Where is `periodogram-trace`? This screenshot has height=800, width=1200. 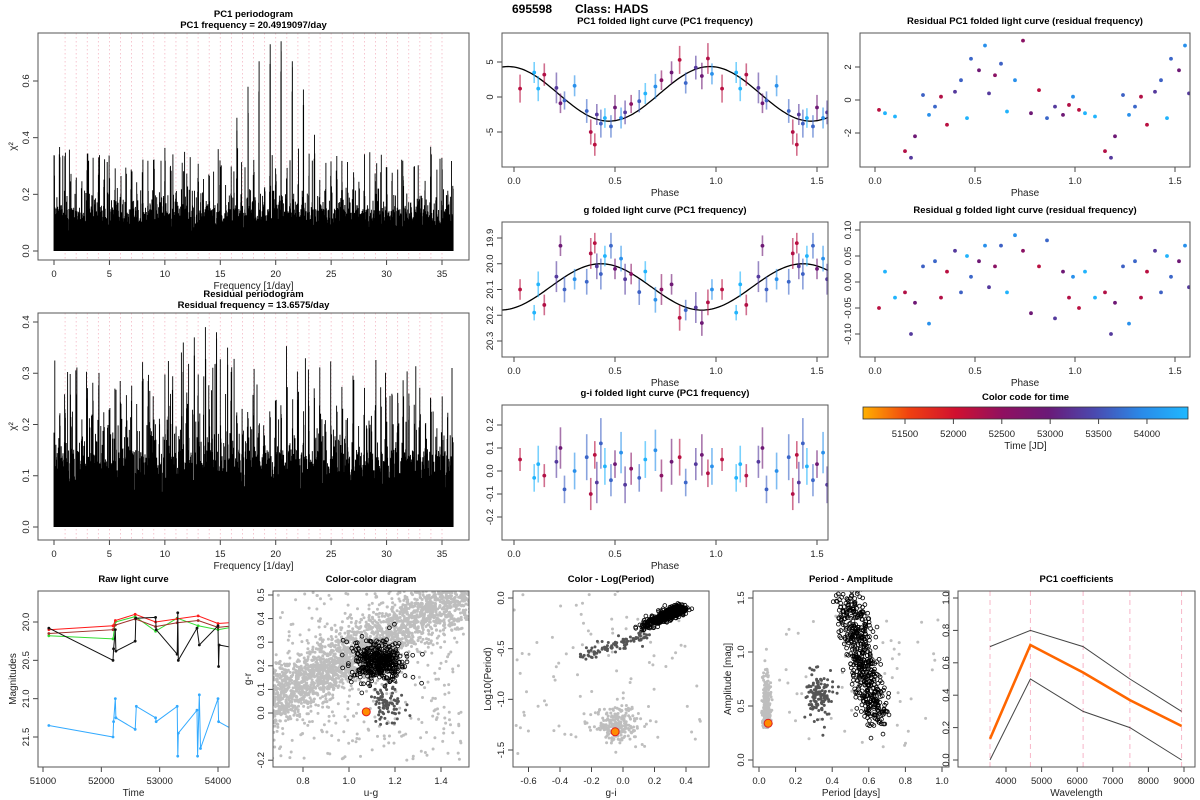
periodogram-trace is located at coordinates (253, 146).